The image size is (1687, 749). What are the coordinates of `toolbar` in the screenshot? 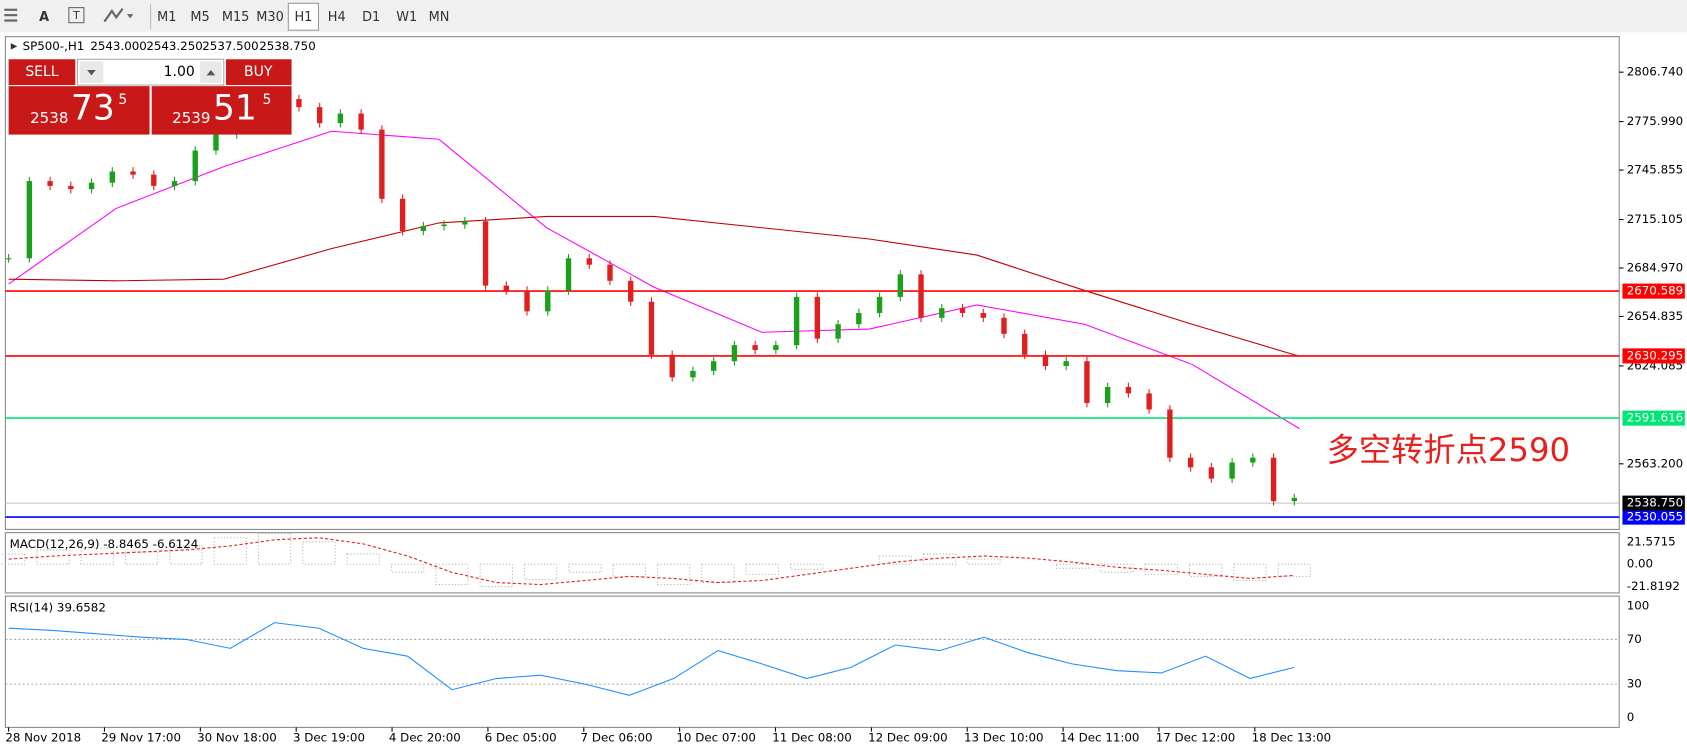 It's located at (843, 16).